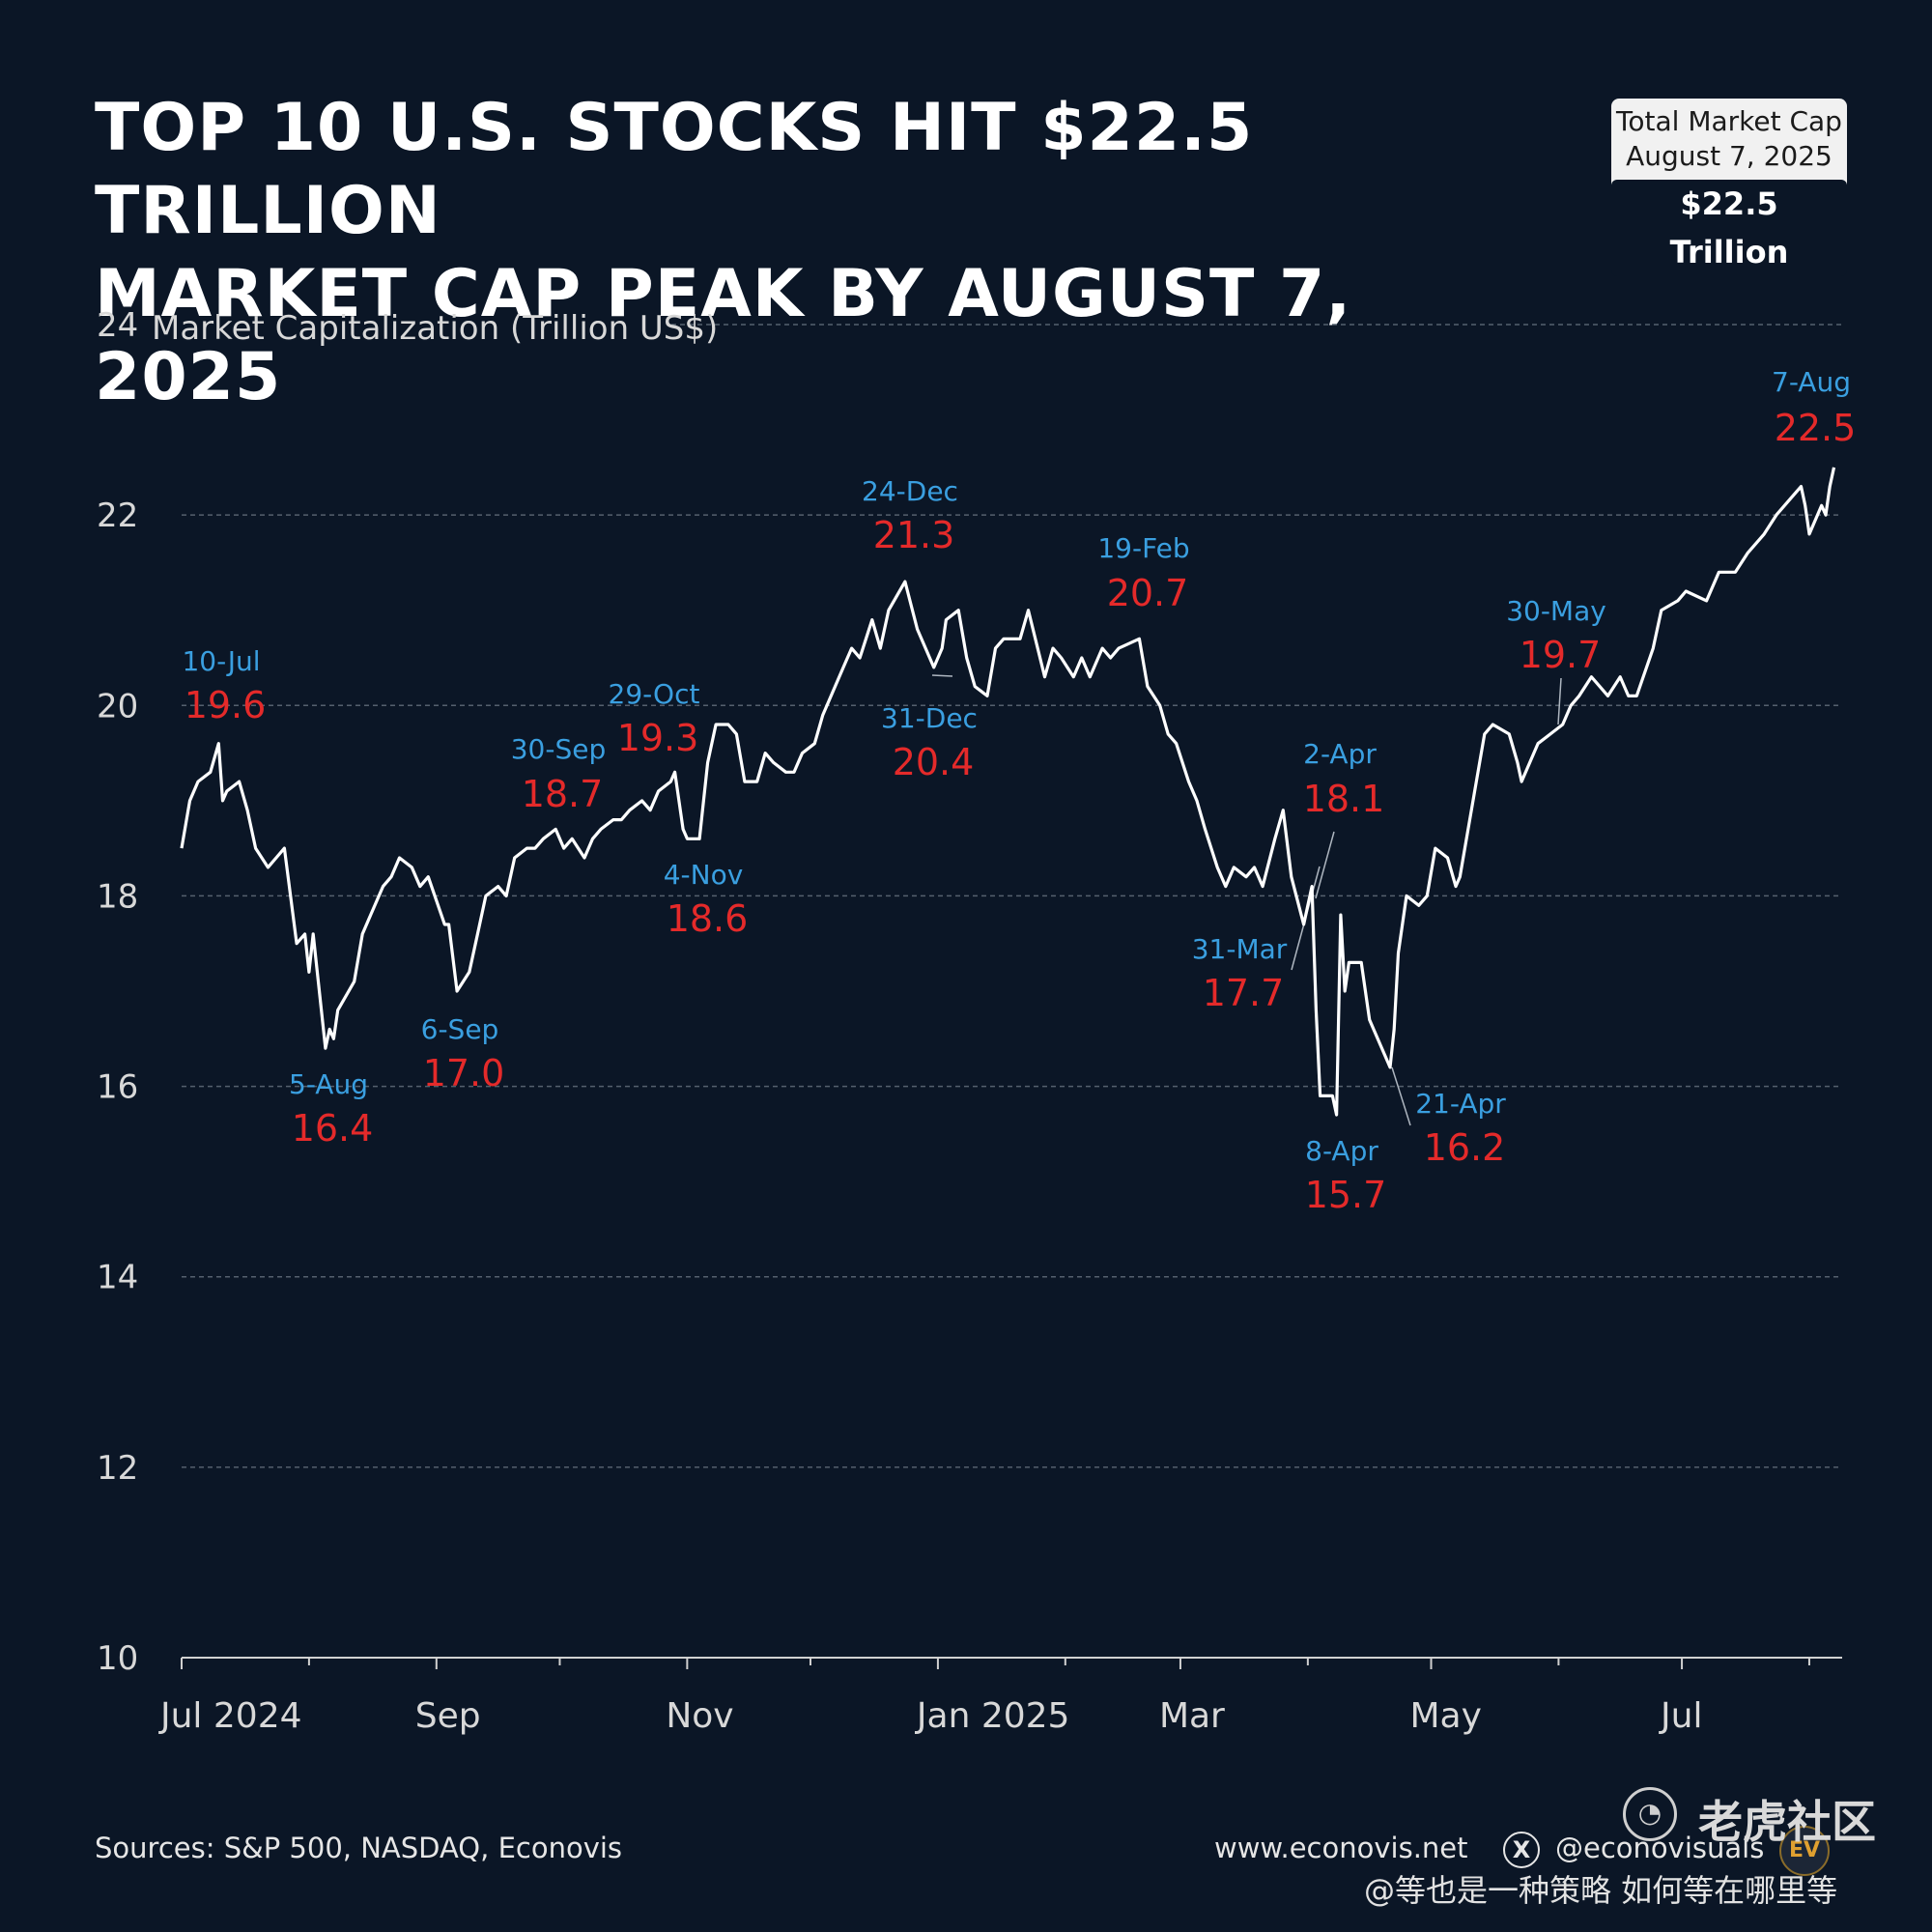 The image size is (1932, 1932). What do you see at coordinates (1787, 1822) in the screenshot?
I see `watermark-brand: 老虎社区` at bounding box center [1787, 1822].